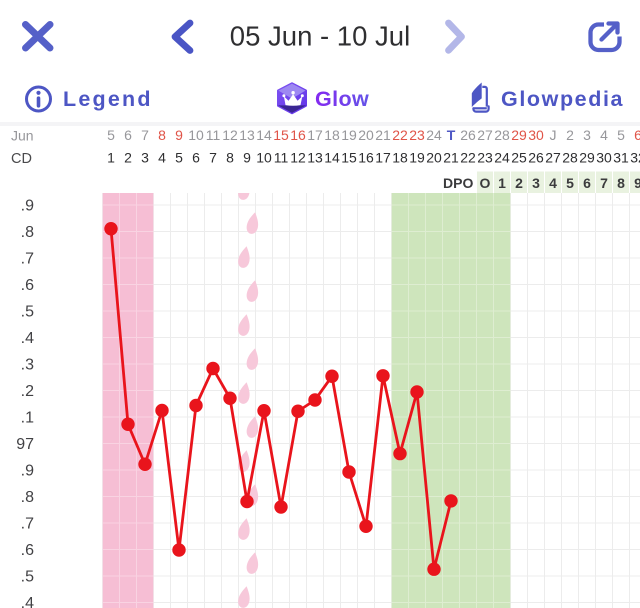 The width and height of the screenshot is (640, 608). What do you see at coordinates (27, 391) in the screenshot?
I see `svg-text: .2` at bounding box center [27, 391].